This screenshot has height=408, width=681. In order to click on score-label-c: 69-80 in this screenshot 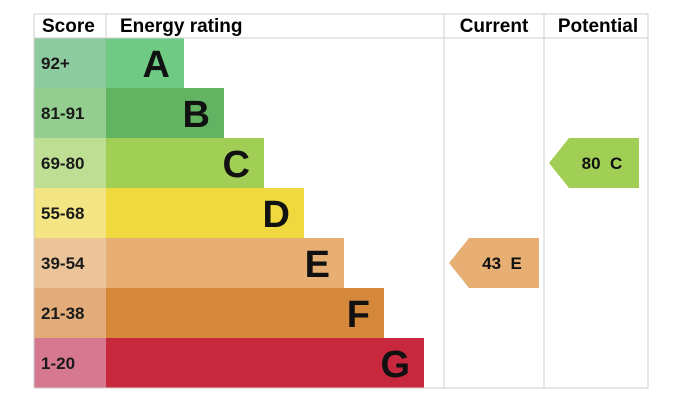, I will do `click(62, 163)`.